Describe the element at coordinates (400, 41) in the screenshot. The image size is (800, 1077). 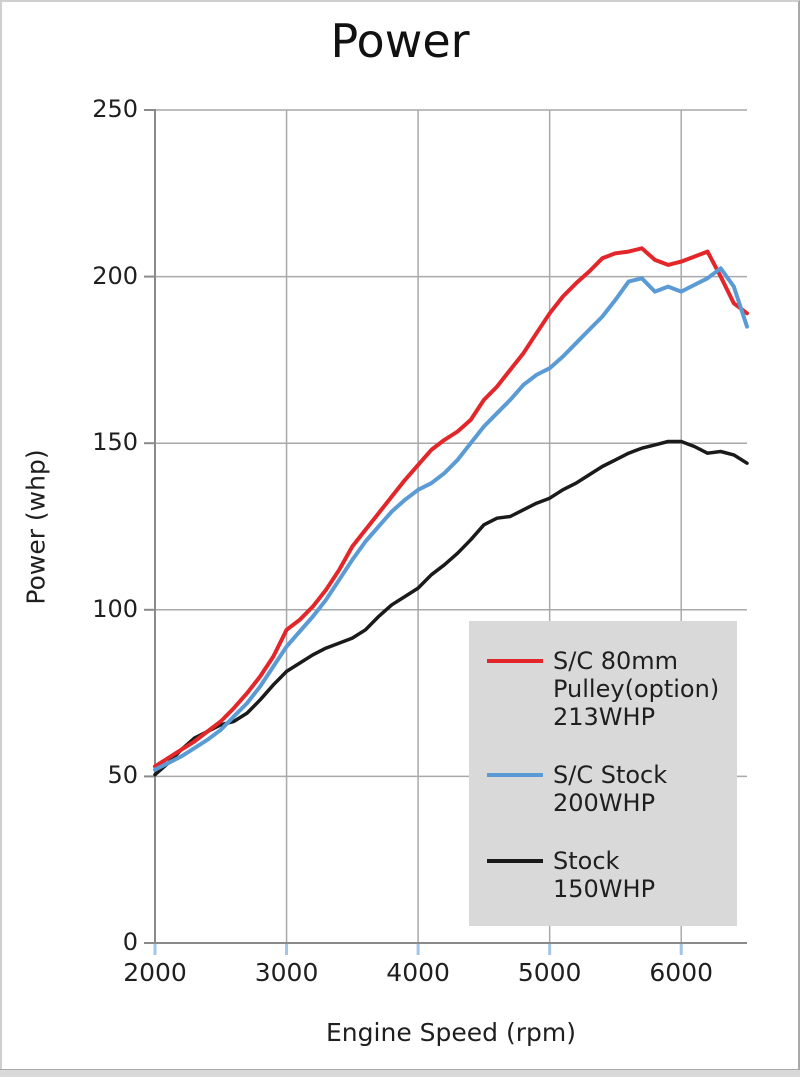
I see `chart-title: Power` at that location.